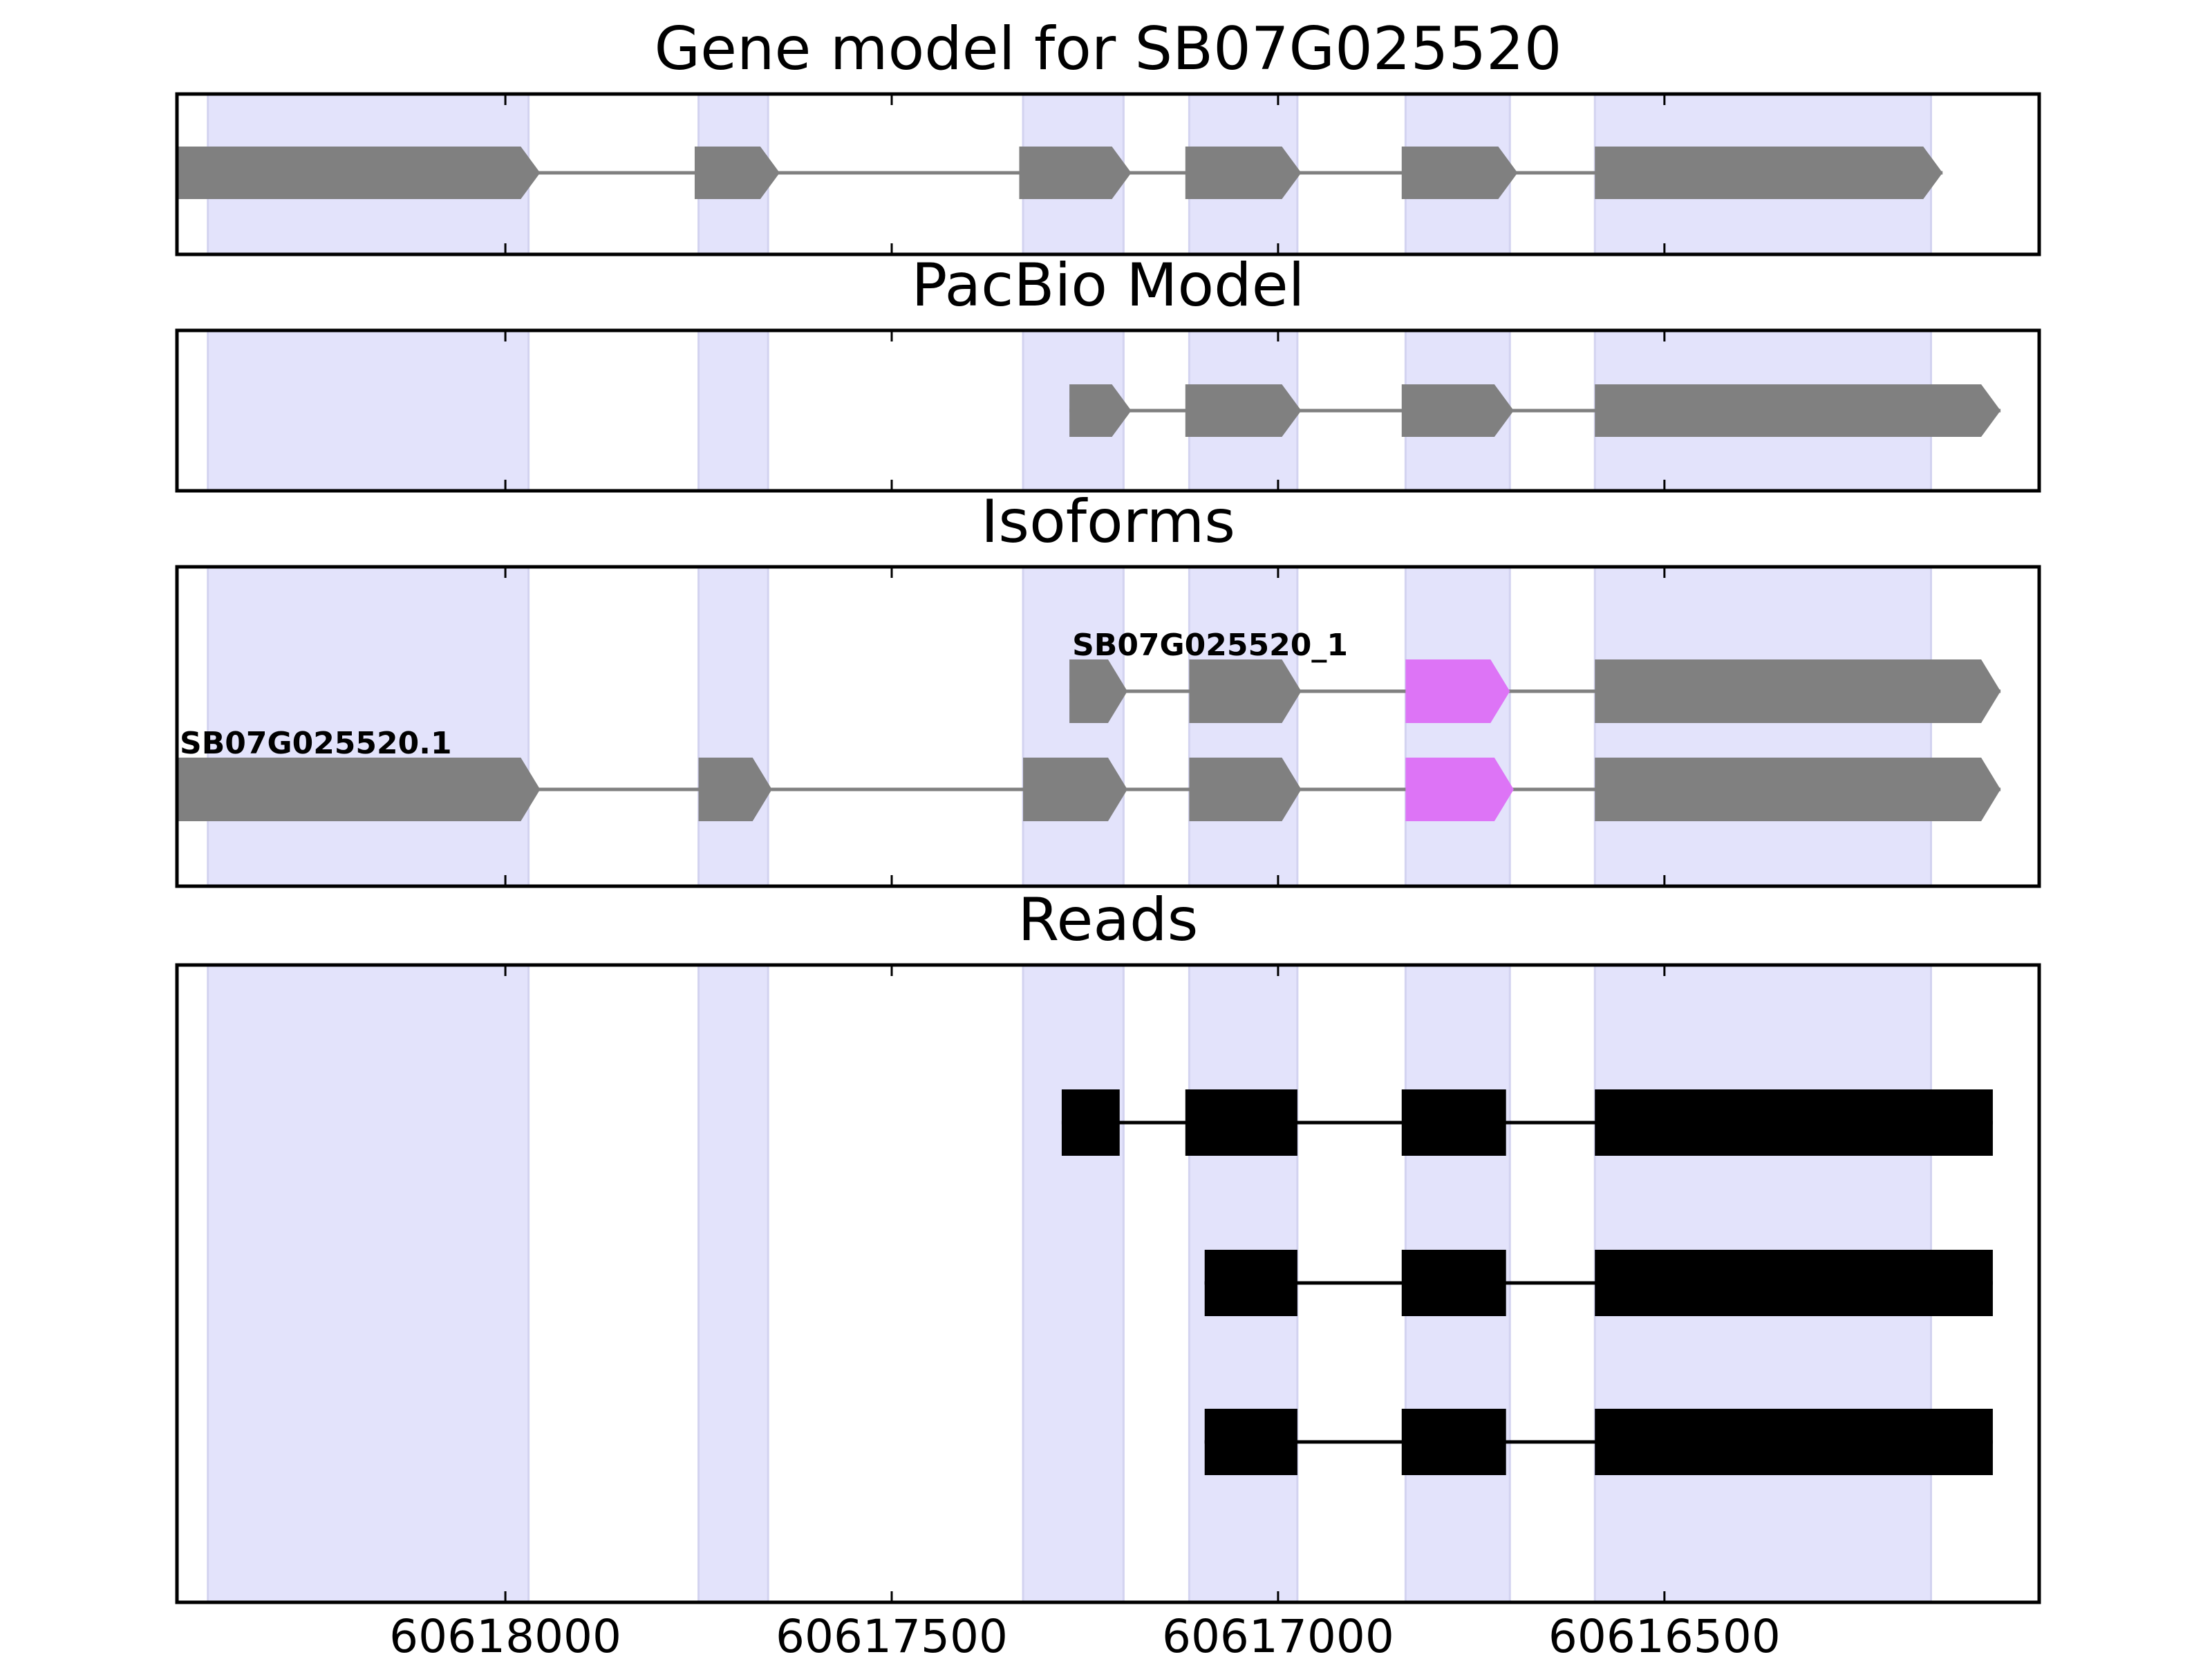 The width and height of the screenshot is (2212, 1659). What do you see at coordinates (1107, 285) in the screenshot?
I see `panel-title: PacBio Model` at bounding box center [1107, 285].